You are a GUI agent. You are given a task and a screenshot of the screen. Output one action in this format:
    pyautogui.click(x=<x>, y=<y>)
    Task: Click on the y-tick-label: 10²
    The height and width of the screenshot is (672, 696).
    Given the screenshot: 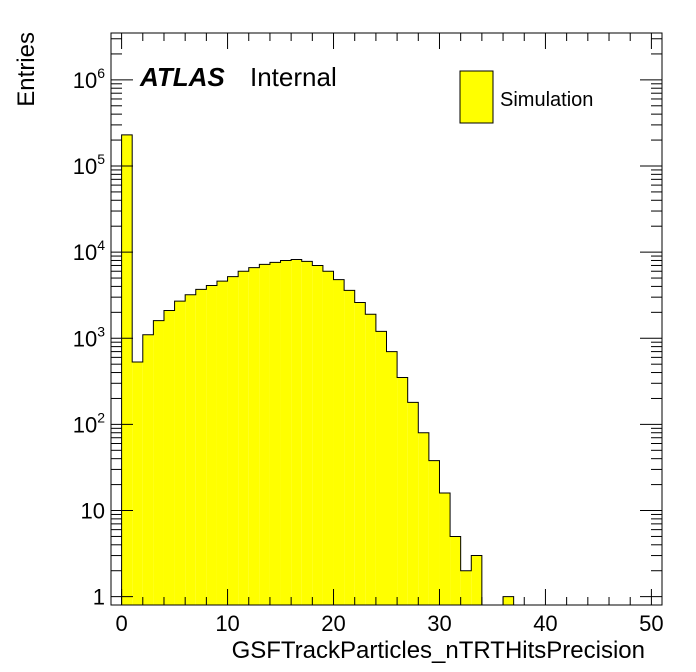 What is the action you would take?
    pyautogui.click(x=89, y=423)
    